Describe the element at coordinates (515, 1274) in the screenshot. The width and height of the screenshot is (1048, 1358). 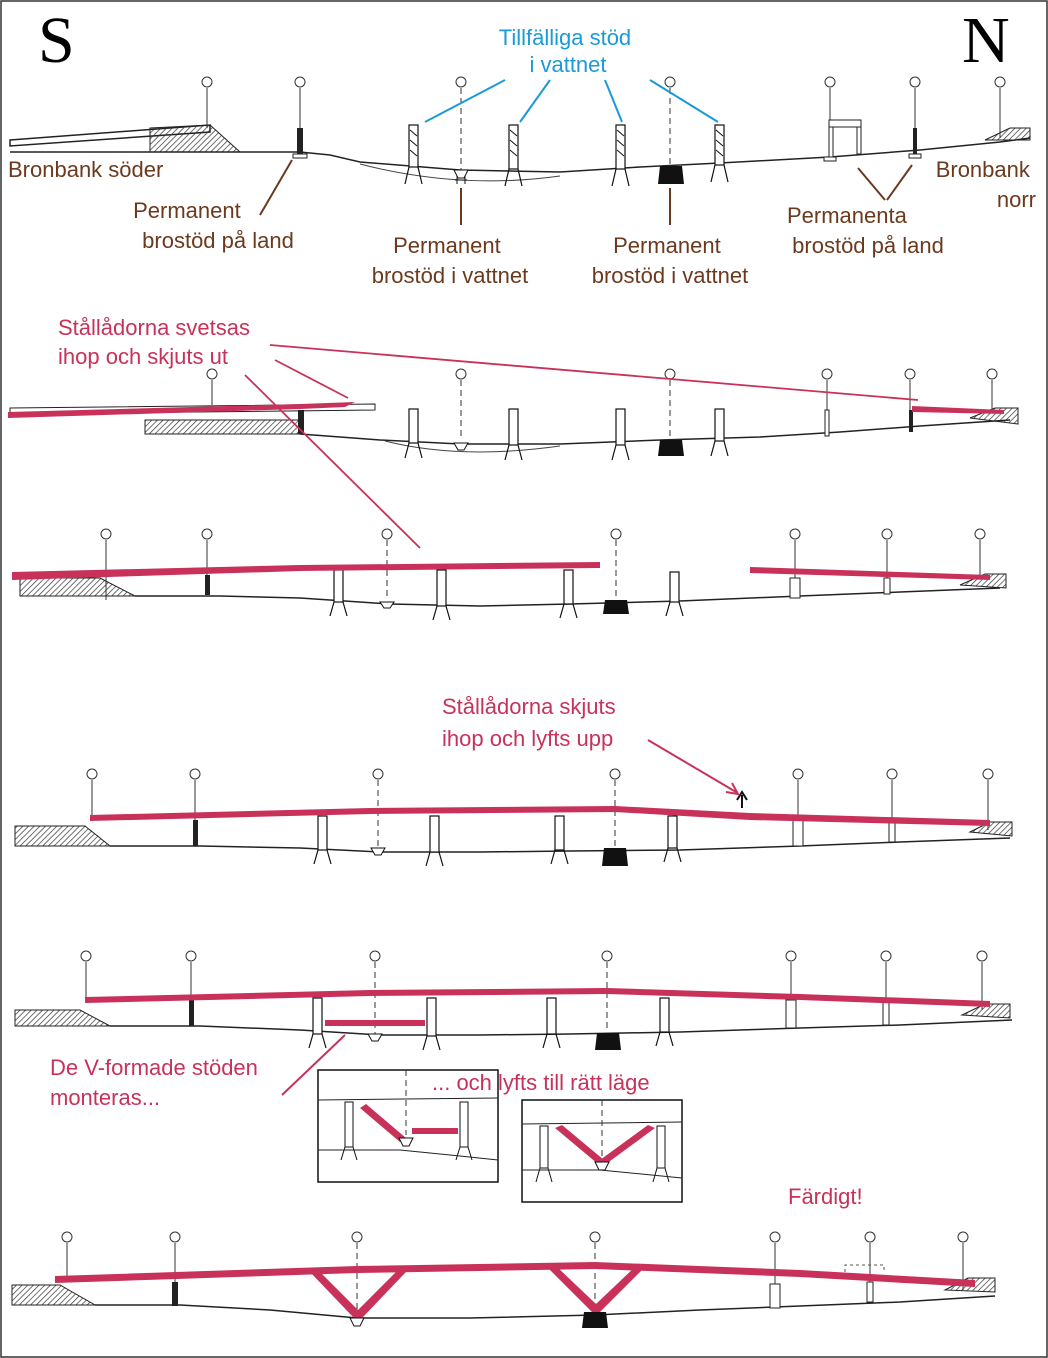
I see `deck-final` at that location.